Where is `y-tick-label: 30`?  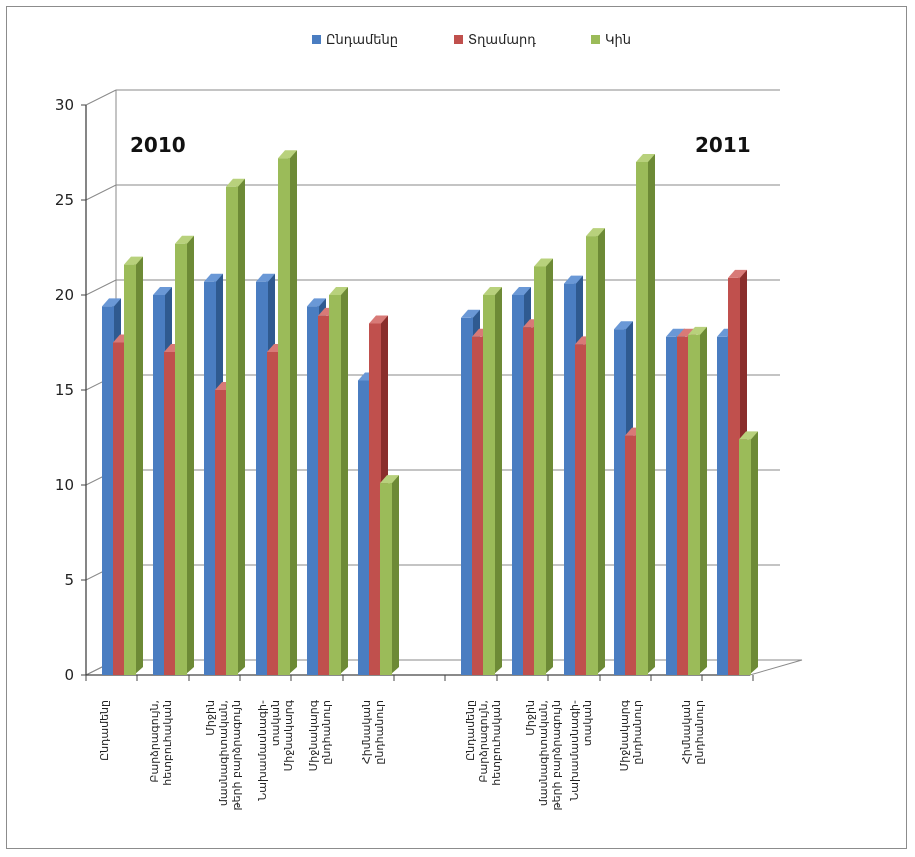
y-tick-label: 30 is located at coordinates (64, 105).